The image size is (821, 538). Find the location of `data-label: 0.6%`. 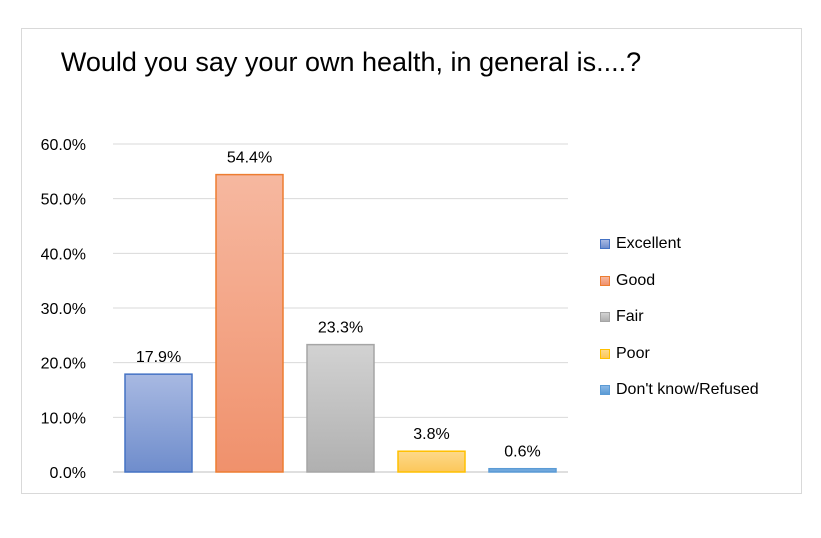

data-label: 0.6% is located at coordinates (522, 452).